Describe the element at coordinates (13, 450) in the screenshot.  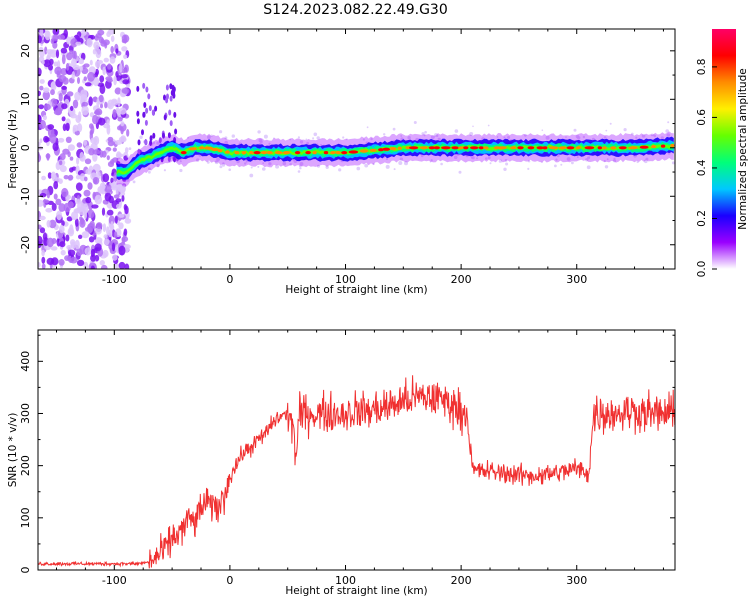
I see `y-axis-label: SNR (10 * v/v)` at that location.